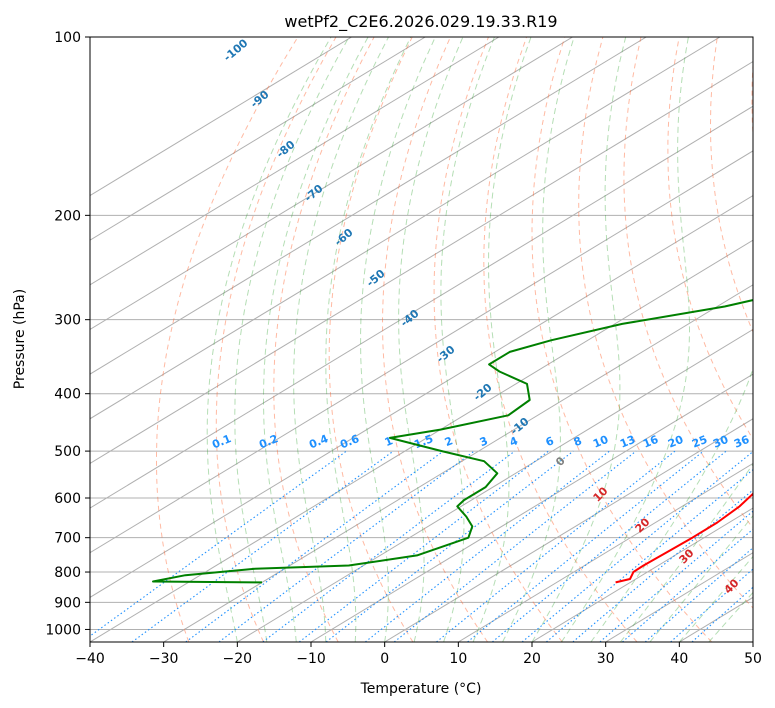 The width and height of the screenshot is (775, 708). Describe the element at coordinates (238, 659) in the screenshot. I see `x-tick-label: −20` at that location.